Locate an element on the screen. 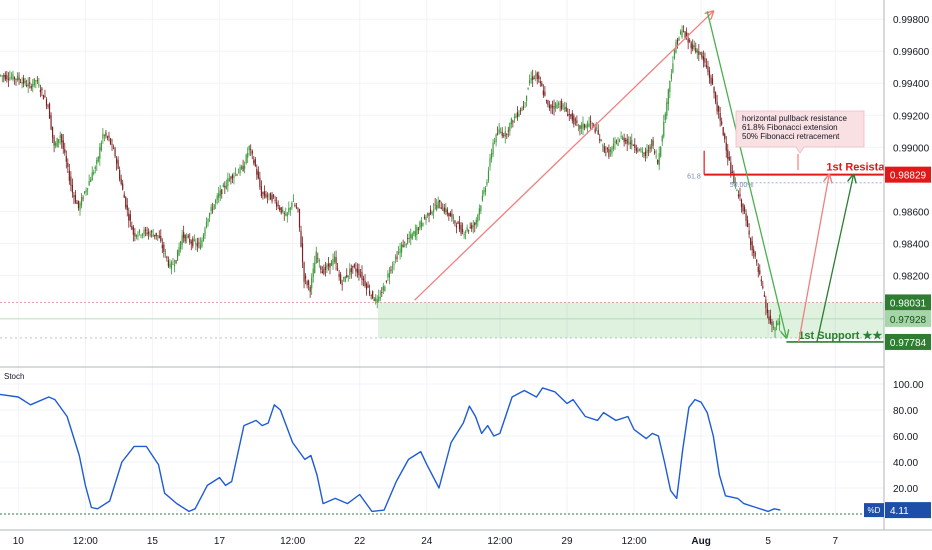 This screenshot has height=550, width=932. stoch-tick-label: 40.00 is located at coordinates (905, 463).